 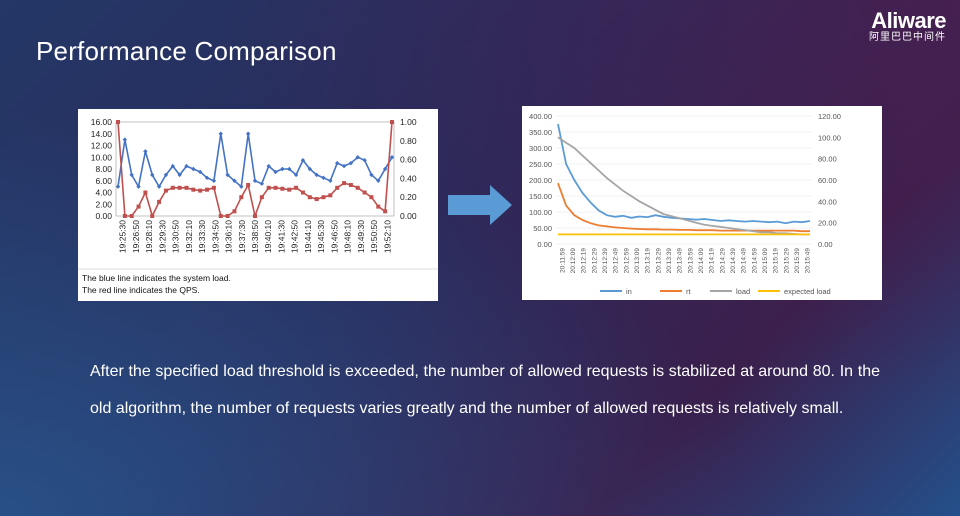 I want to click on x-tick-label: 20:15:09, so click(x=765, y=261).